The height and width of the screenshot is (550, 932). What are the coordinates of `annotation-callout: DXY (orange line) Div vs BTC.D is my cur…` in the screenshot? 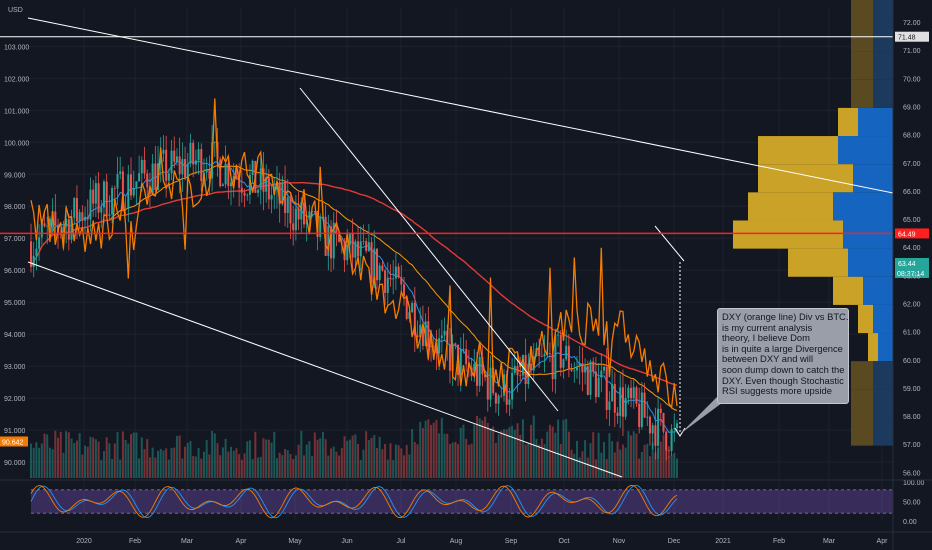 It's located at (786, 356).